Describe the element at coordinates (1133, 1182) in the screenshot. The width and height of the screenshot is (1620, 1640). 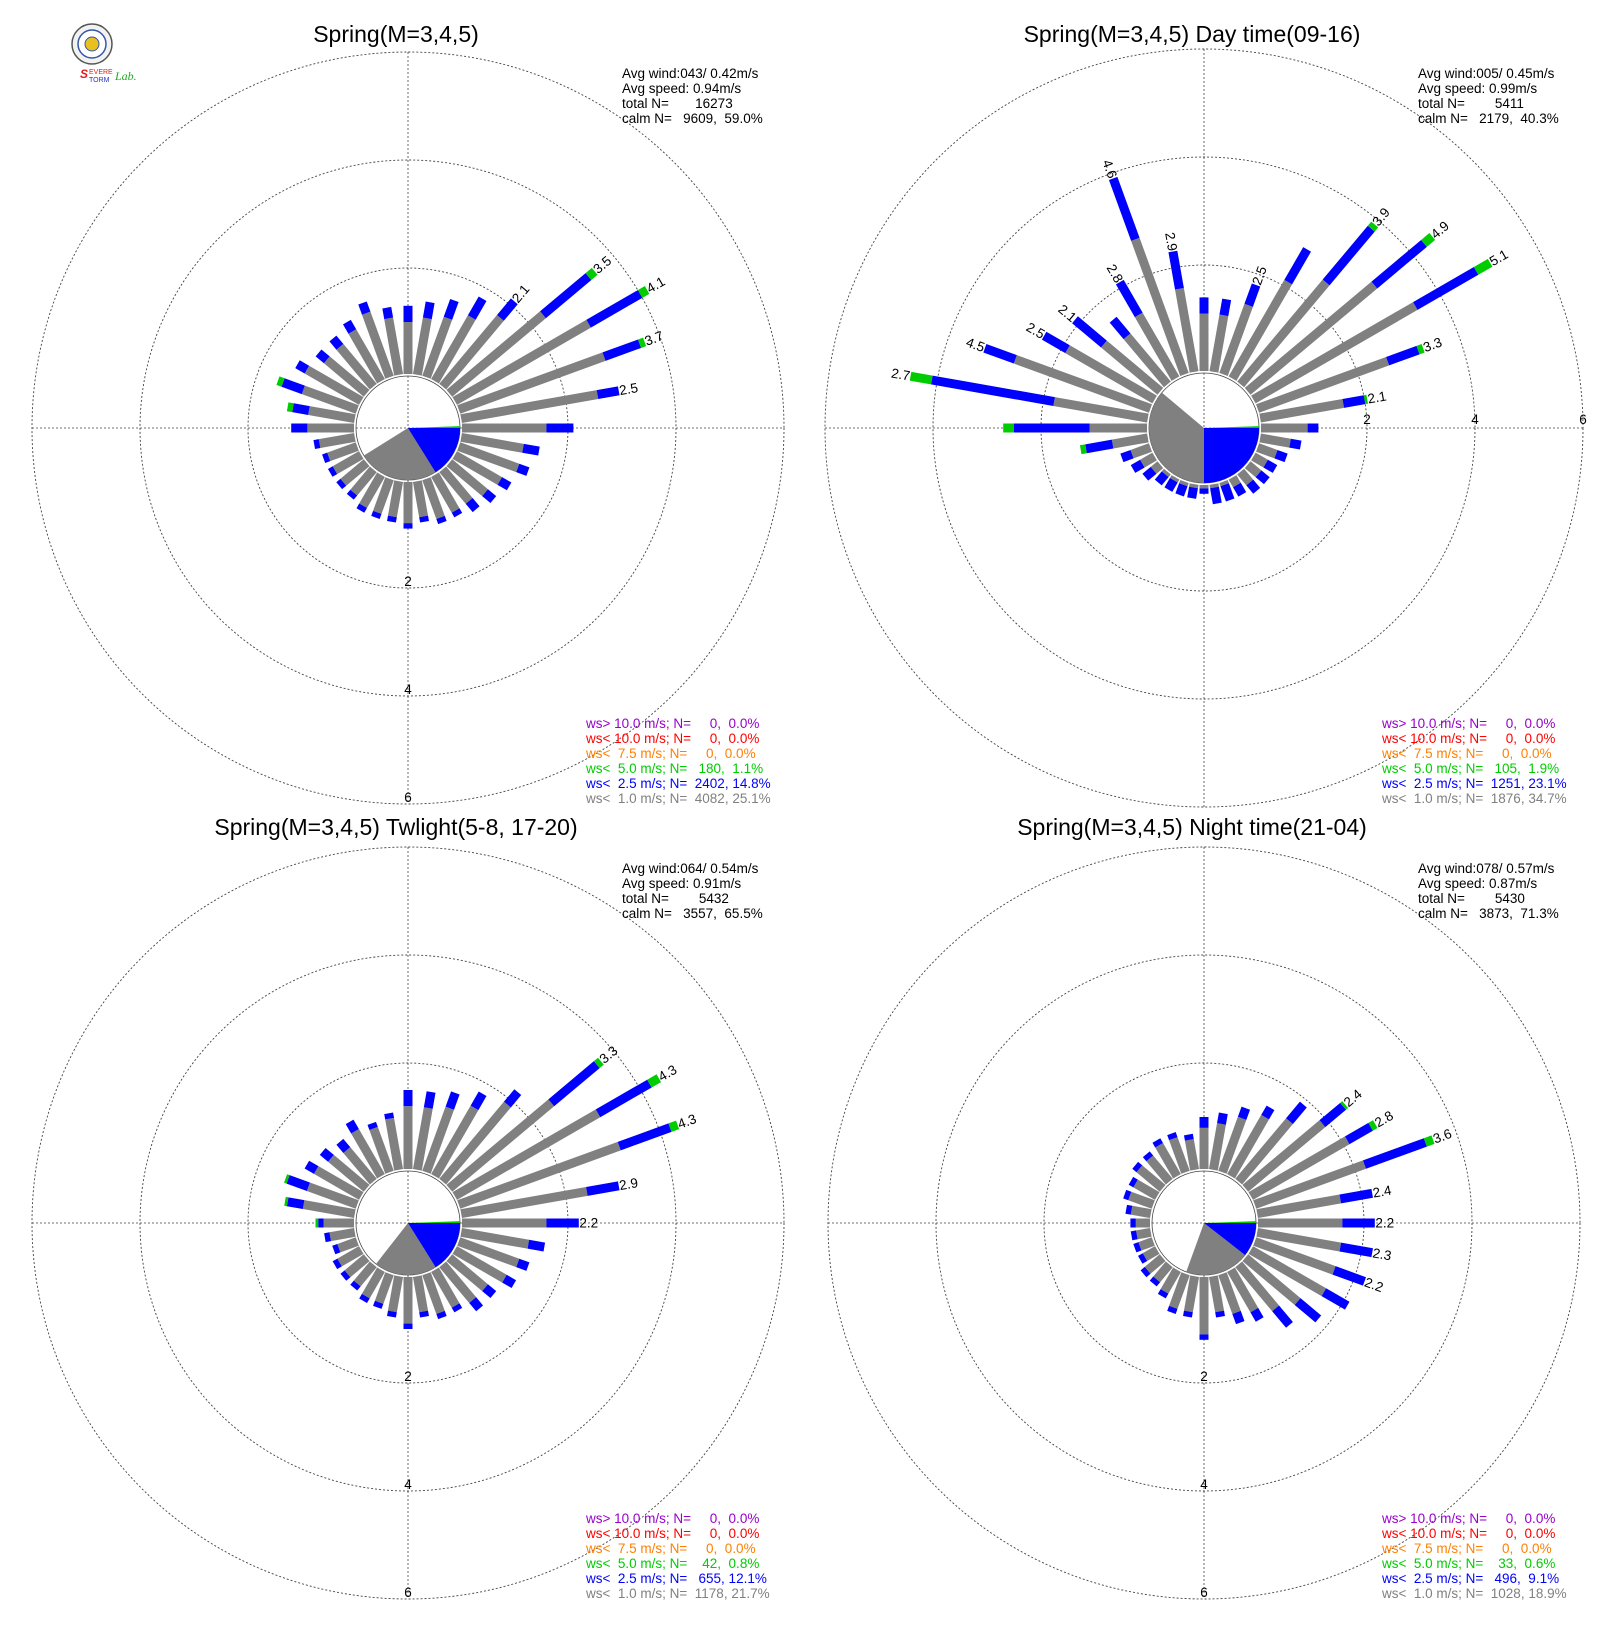
I see `bar-300-blue` at that location.